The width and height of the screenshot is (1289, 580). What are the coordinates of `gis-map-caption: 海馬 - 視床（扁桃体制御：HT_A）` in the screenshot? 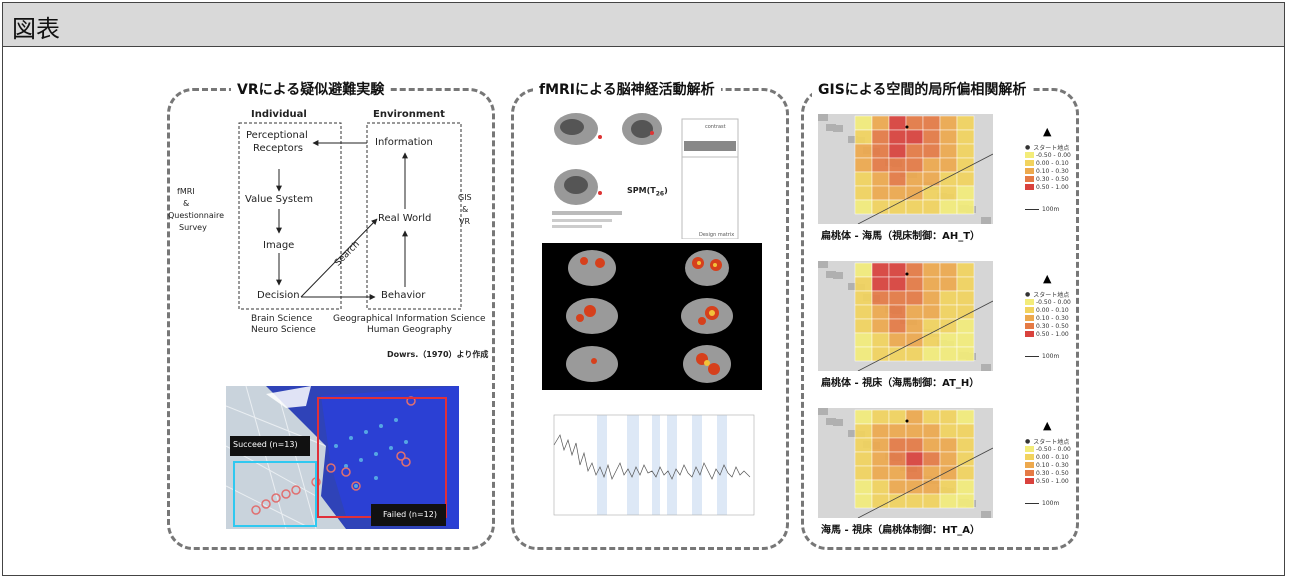 It's located at (901, 530).